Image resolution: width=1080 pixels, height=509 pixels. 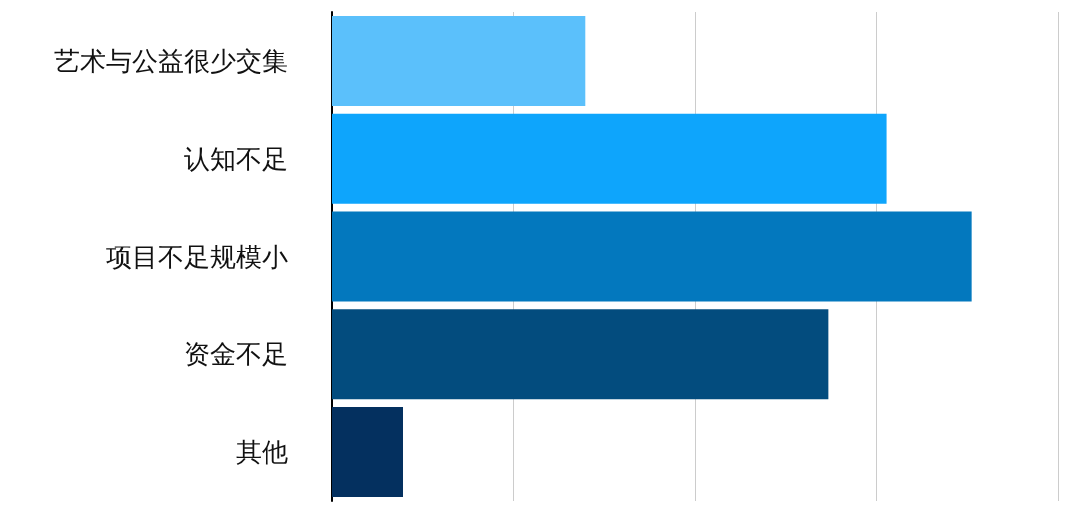 I want to click on y-tick-label: 资金不足, so click(x=236, y=354).